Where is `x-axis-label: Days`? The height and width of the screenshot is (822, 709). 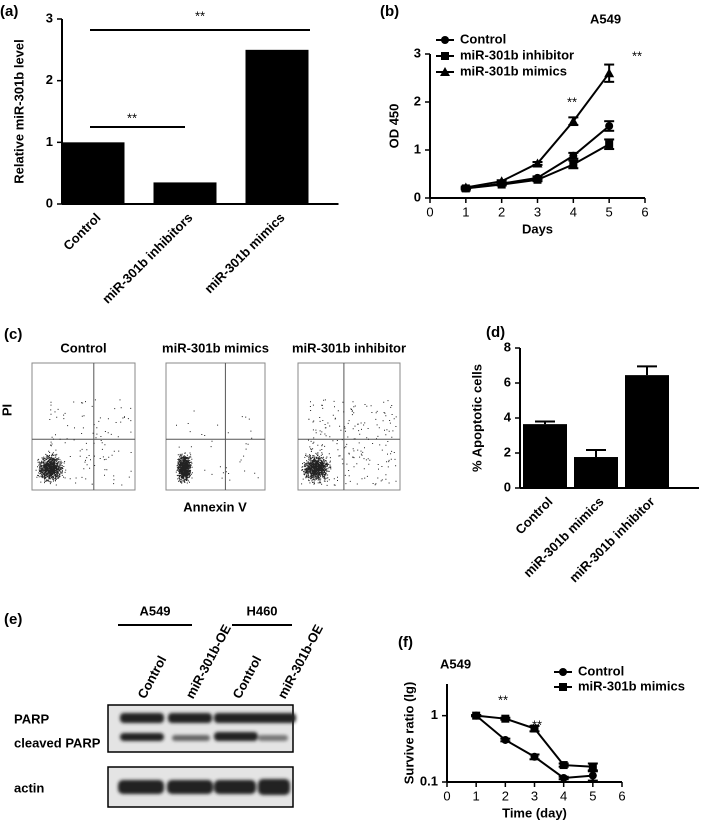
x-axis-label: Days is located at coordinates (537, 228).